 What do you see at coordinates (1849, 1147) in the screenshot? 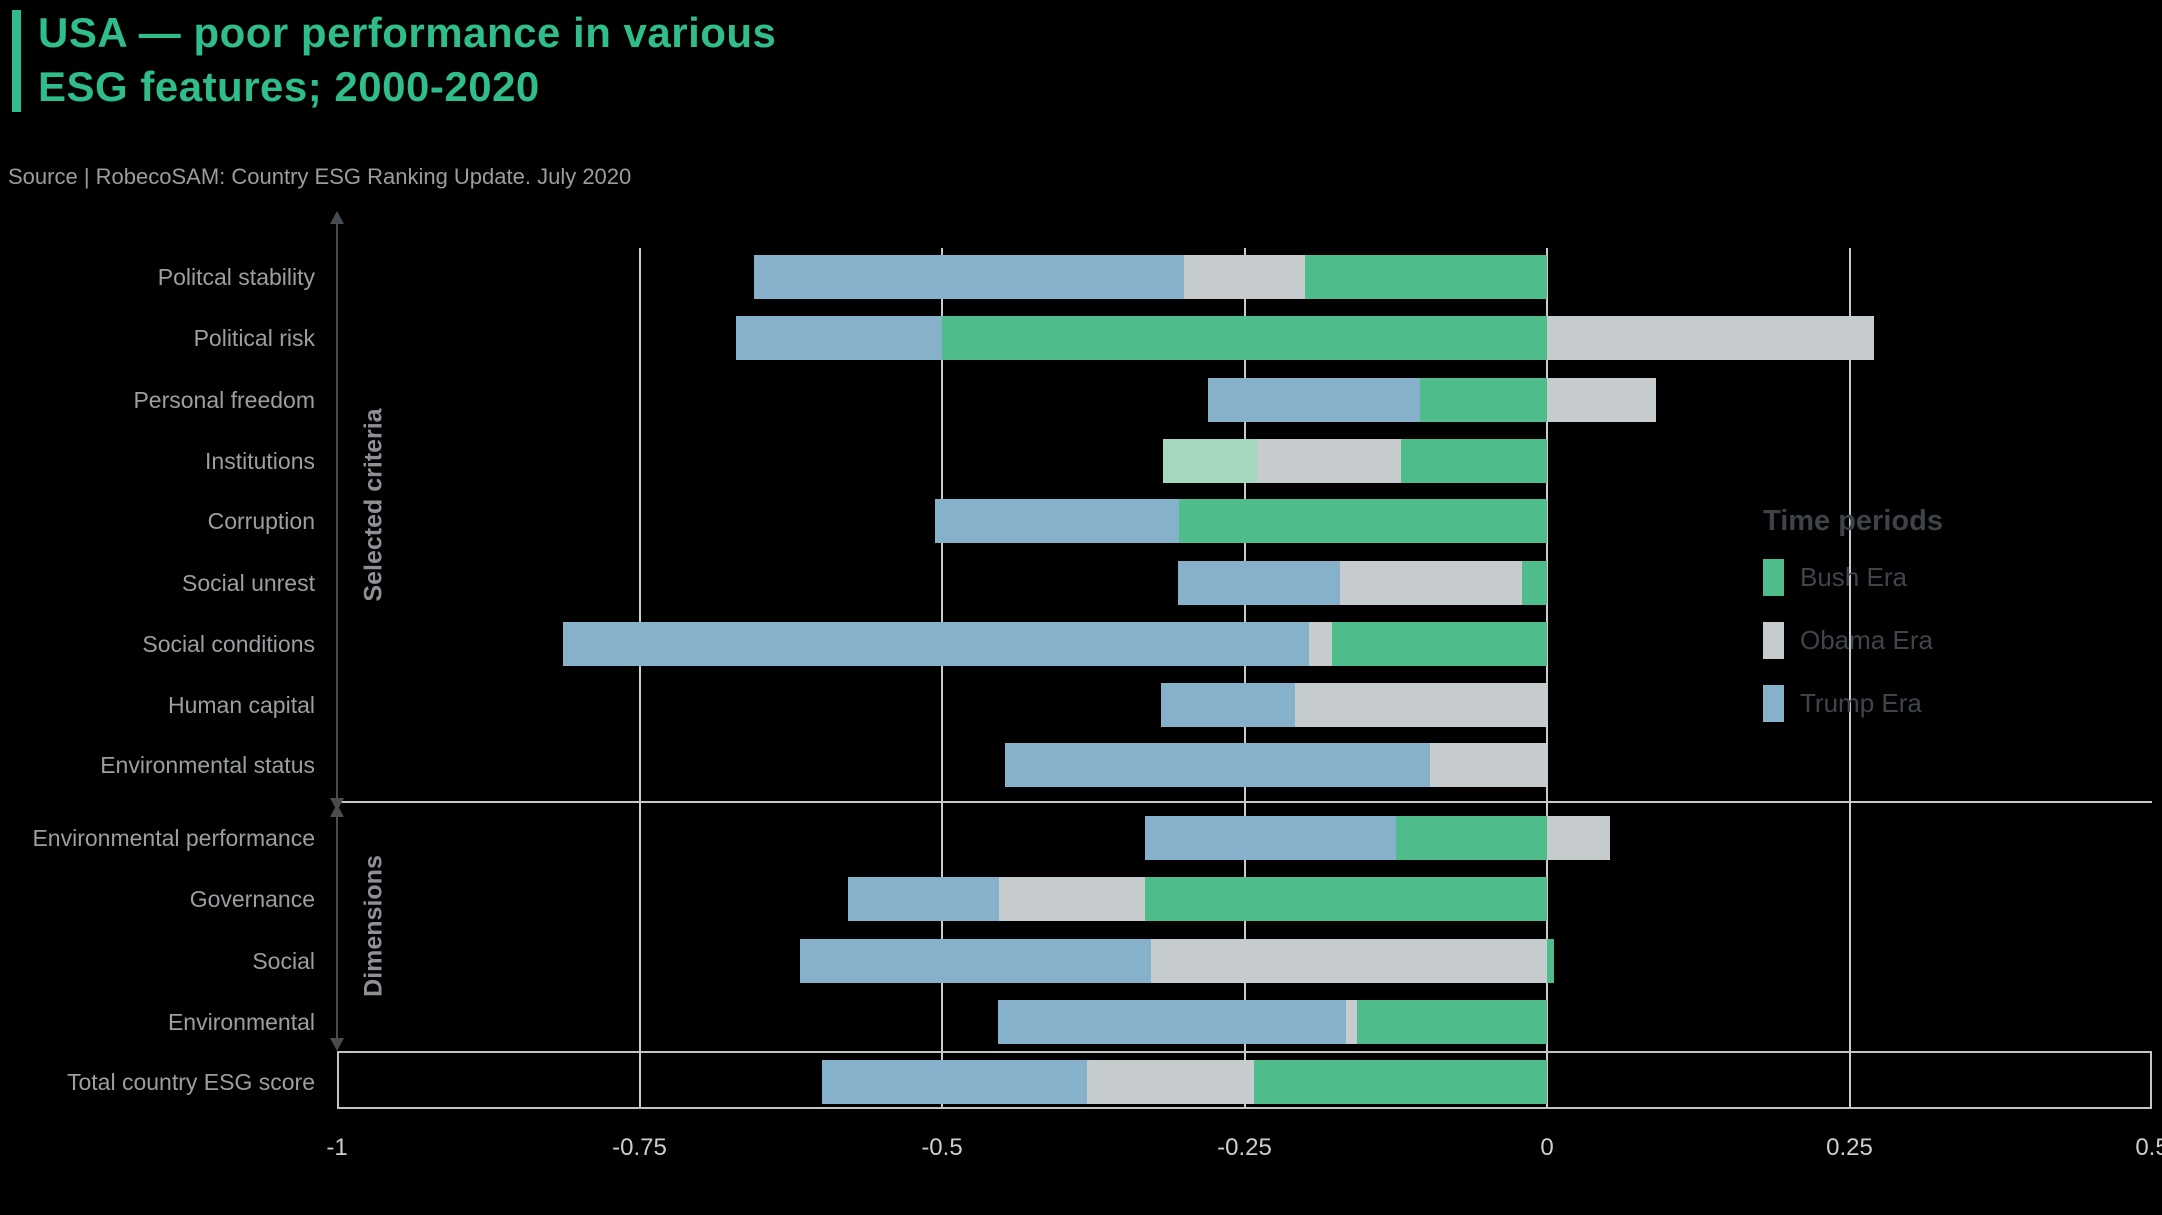
I see `x-tick-label: 0.25` at bounding box center [1849, 1147].